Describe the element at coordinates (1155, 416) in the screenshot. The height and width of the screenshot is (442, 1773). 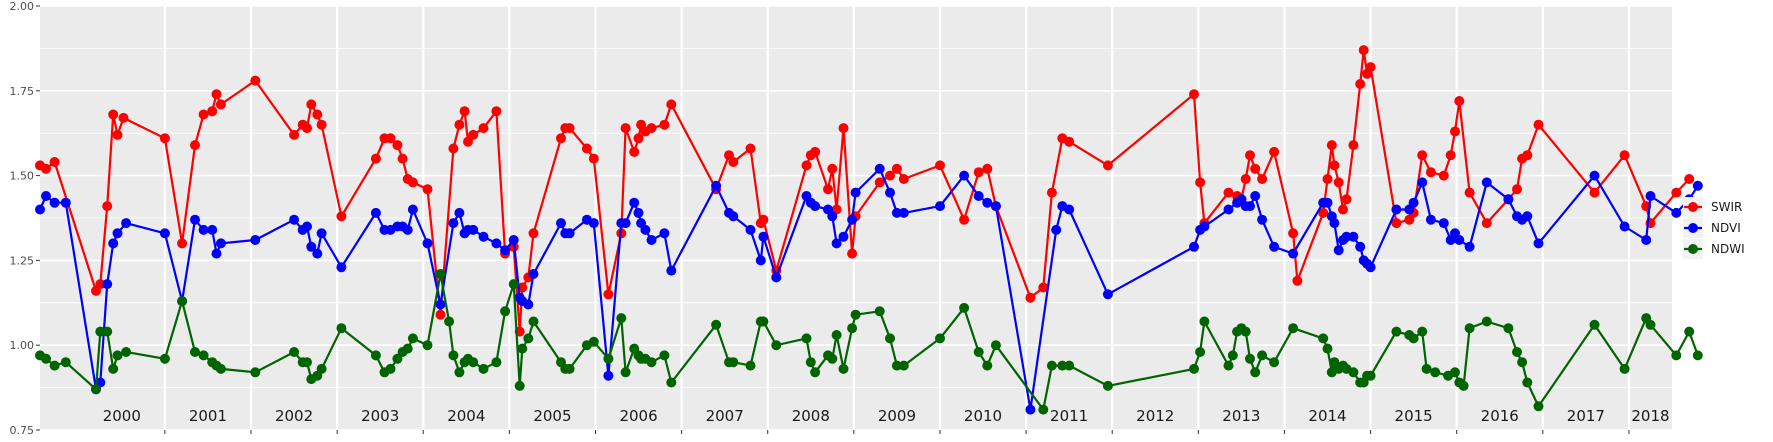
I see `year-label: 2012` at that location.